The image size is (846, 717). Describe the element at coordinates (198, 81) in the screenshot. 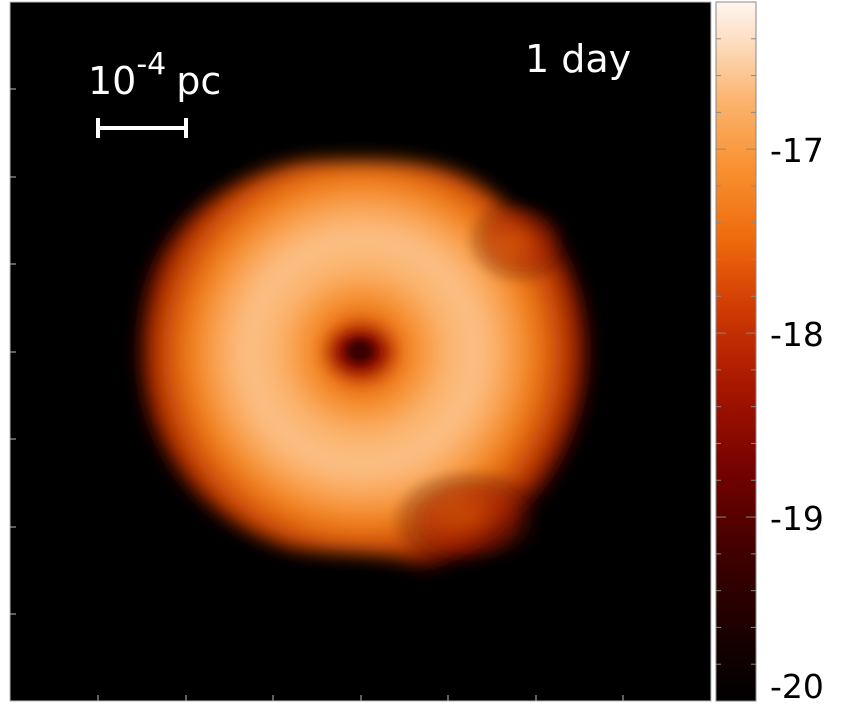

I see `scale-bar-unit: pc` at that location.